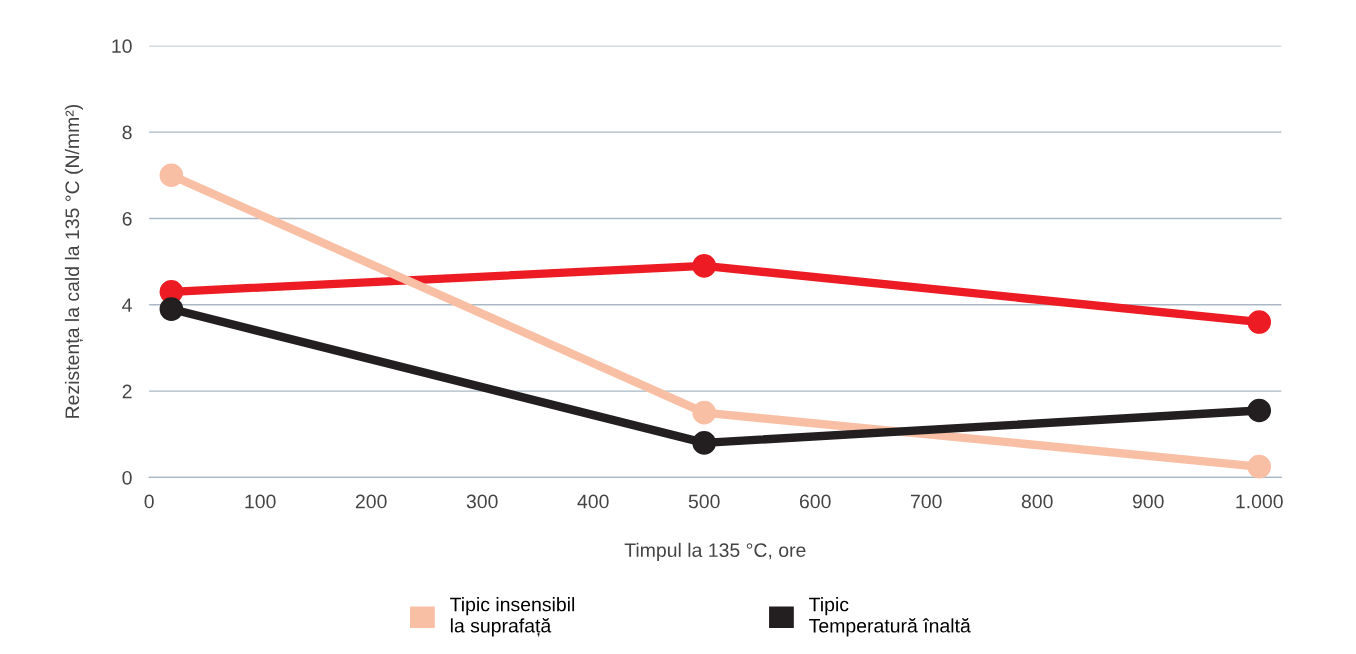 The image size is (1356, 654). What do you see at coordinates (127, 391) in the screenshot?
I see `y-tick-label: 2` at bounding box center [127, 391].